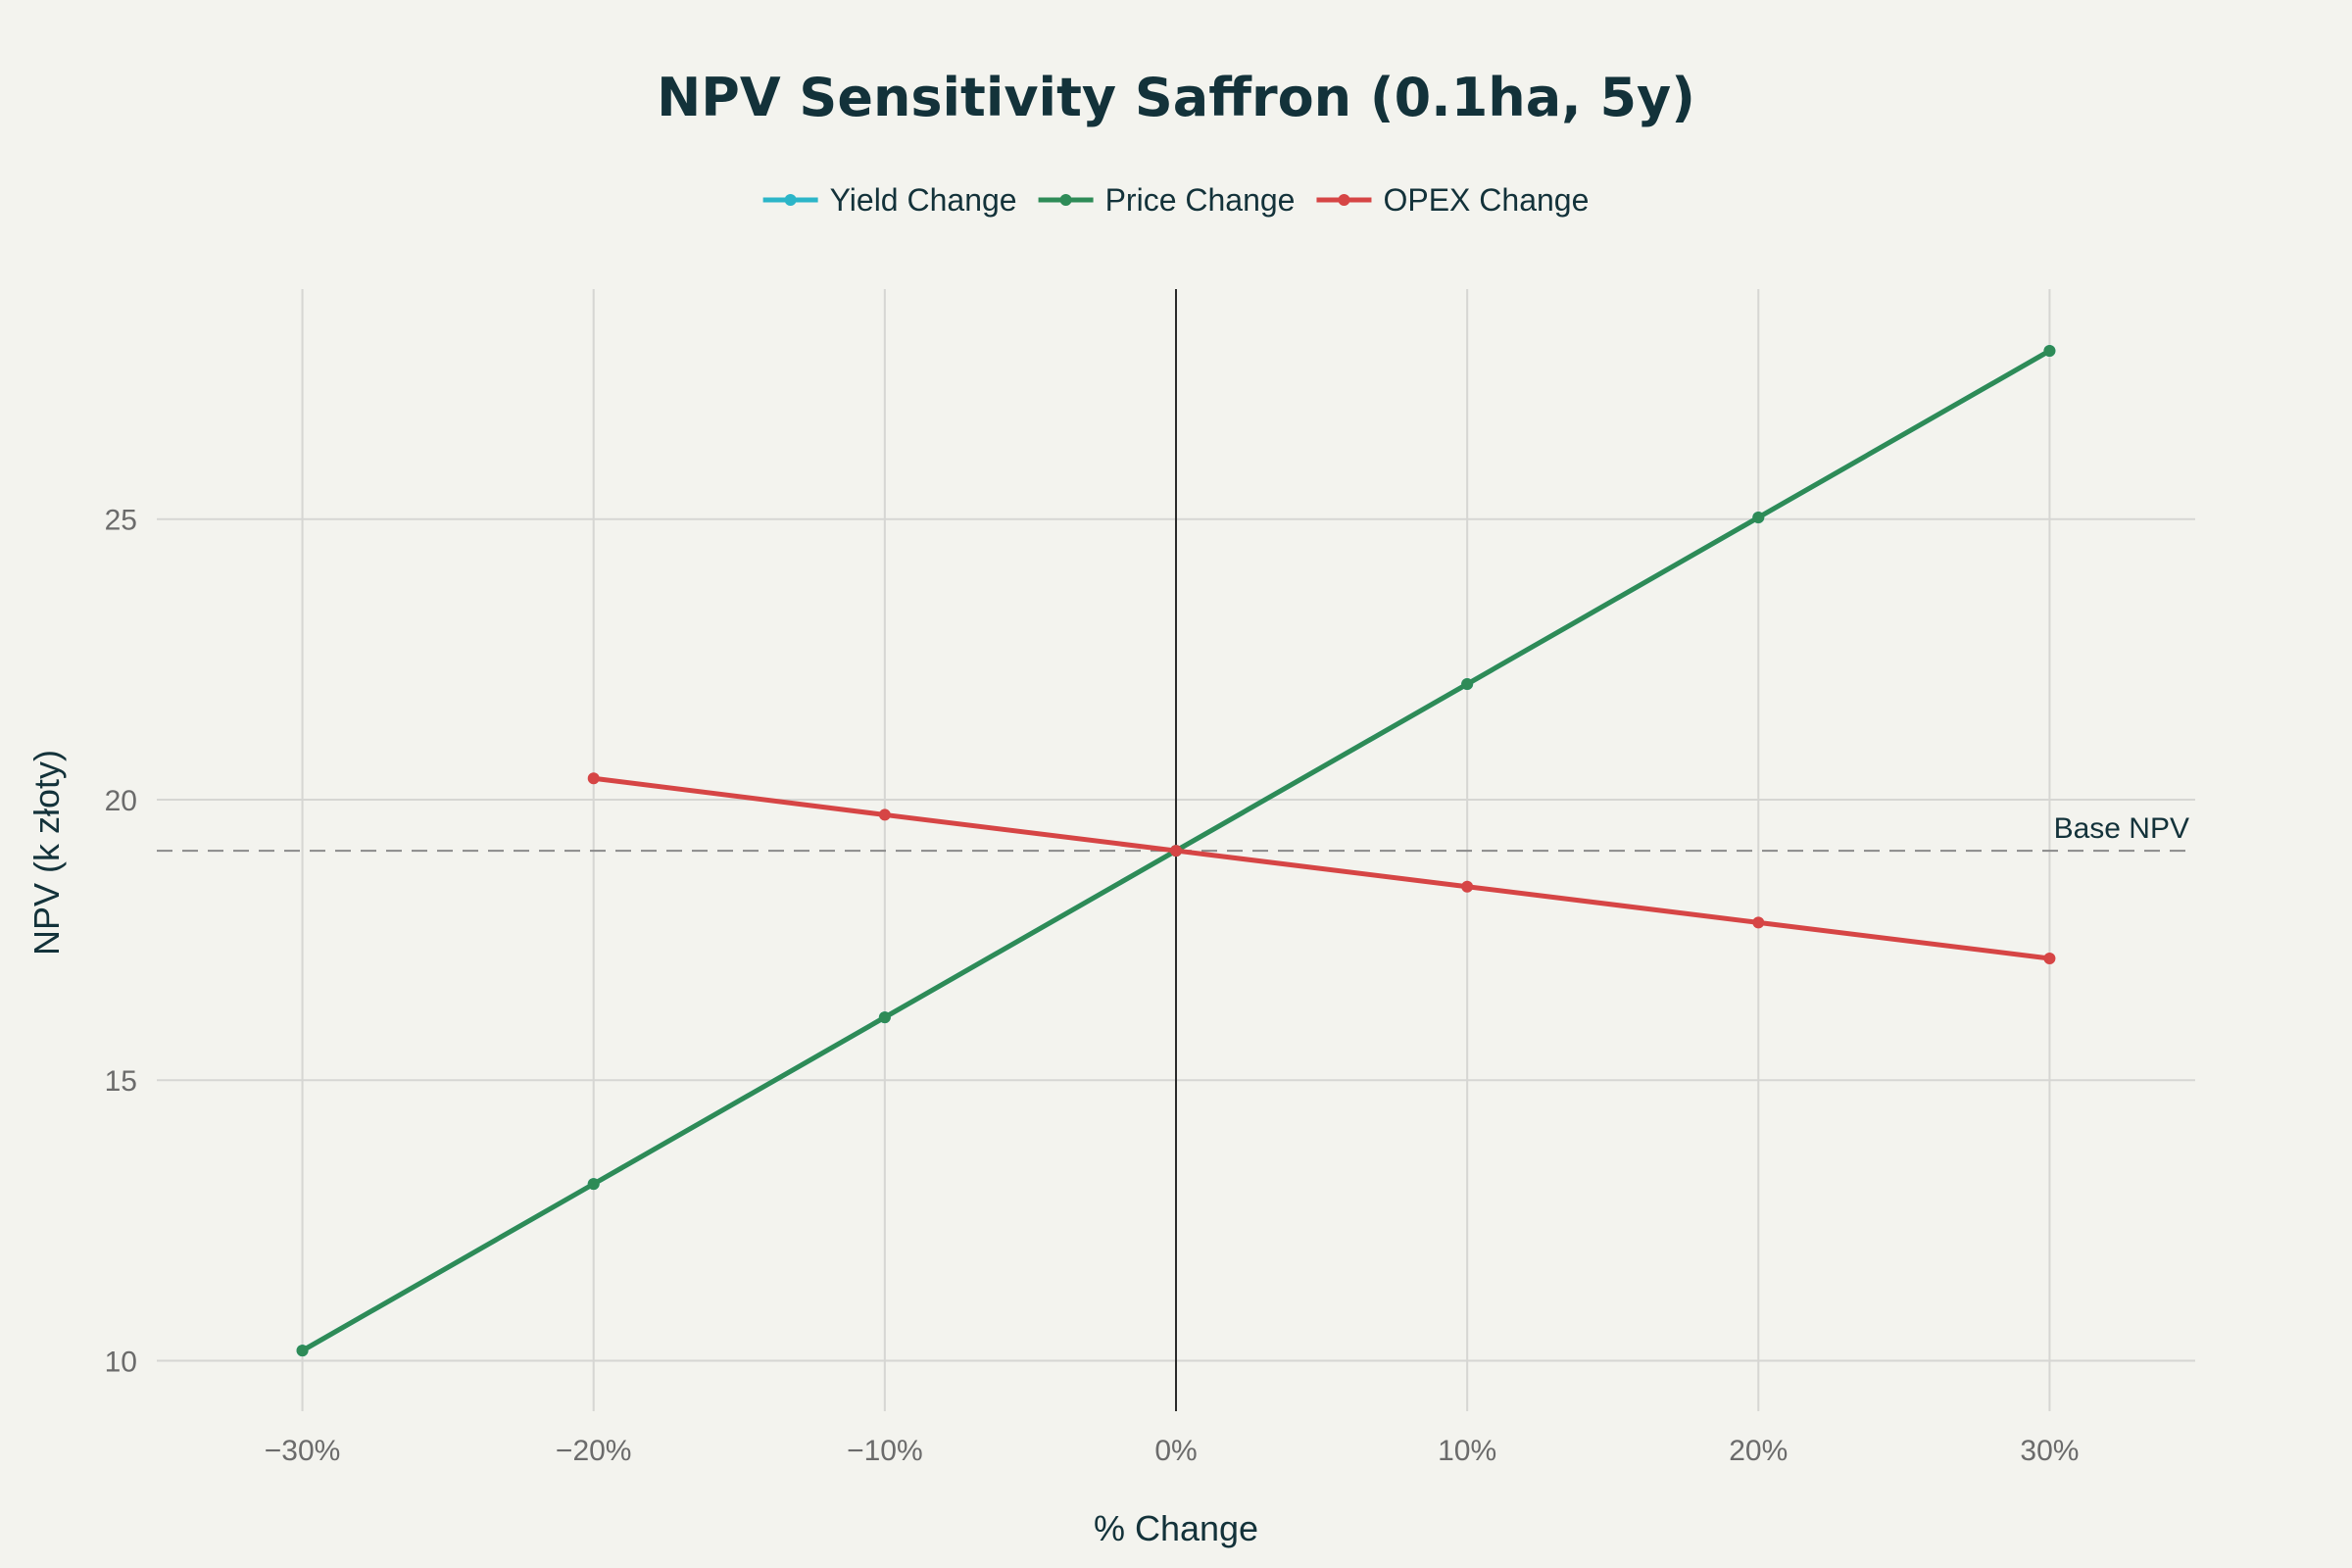 This screenshot has height=1568, width=2352. I want to click on legend-item-yield-change: Yield Change, so click(889, 200).